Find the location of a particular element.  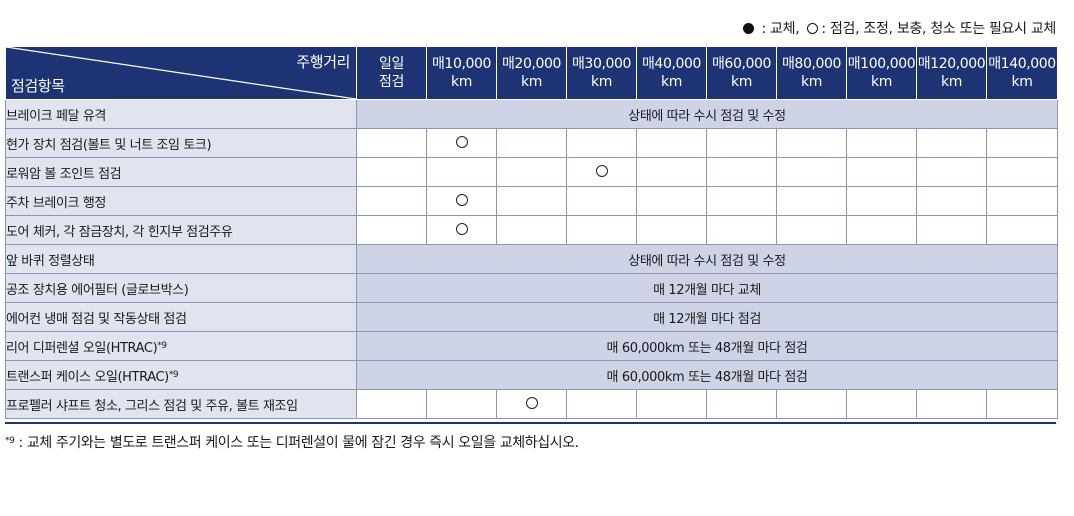

table-row: 주차 브레이크 행정 is located at coordinates (531, 201).